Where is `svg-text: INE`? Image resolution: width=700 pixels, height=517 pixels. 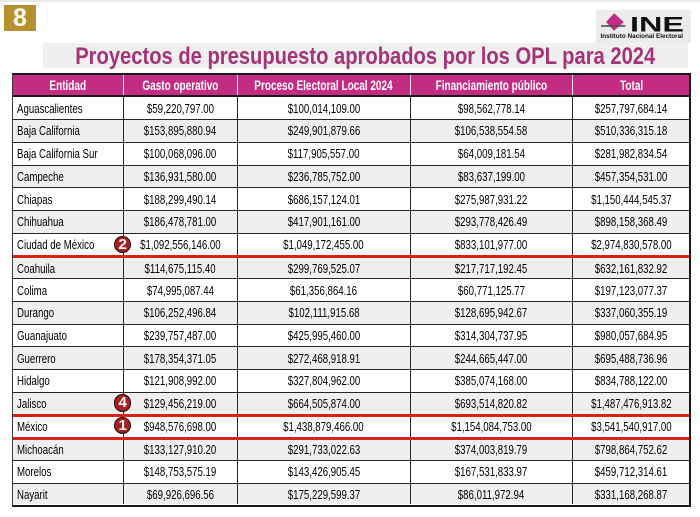 svg-text: INE is located at coordinates (657, 25).